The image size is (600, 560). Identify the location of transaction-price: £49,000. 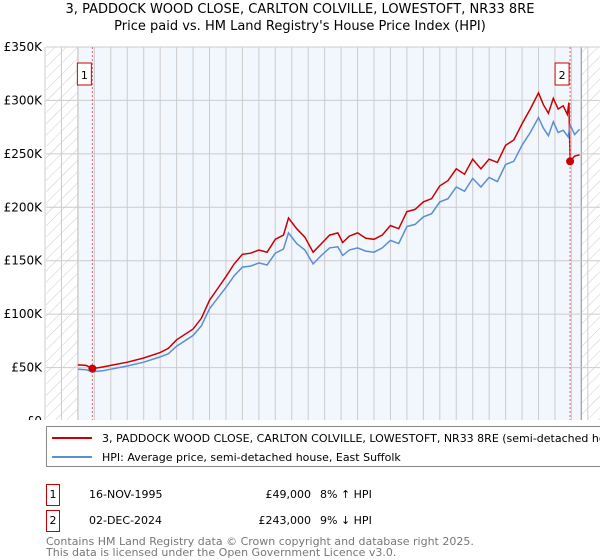
(288, 494).